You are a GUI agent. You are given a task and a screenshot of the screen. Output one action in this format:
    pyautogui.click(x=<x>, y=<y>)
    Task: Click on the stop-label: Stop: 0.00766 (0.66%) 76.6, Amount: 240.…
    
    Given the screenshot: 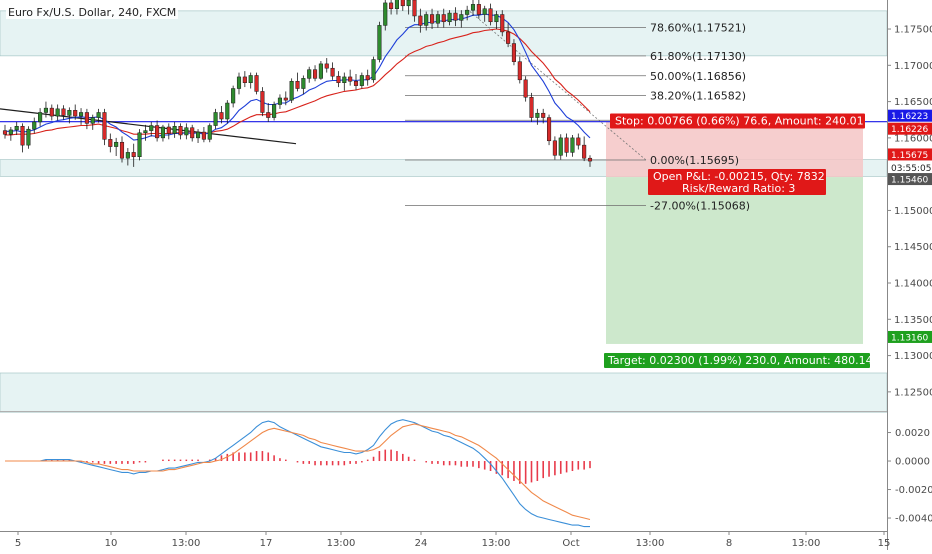 What is the action you would take?
    pyautogui.click(x=739, y=120)
    